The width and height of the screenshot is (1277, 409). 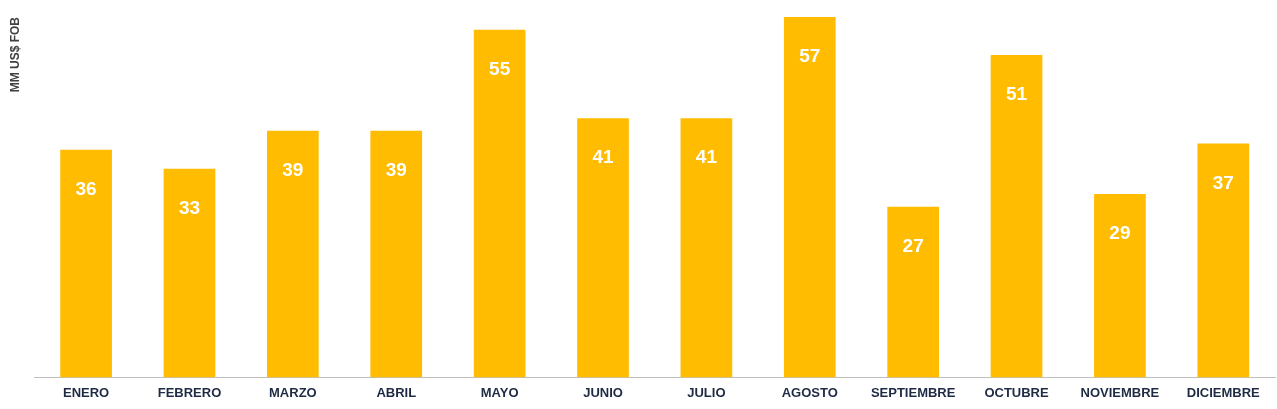 I want to click on x-tick-label: NOVIEMBRE, so click(x=1120, y=392).